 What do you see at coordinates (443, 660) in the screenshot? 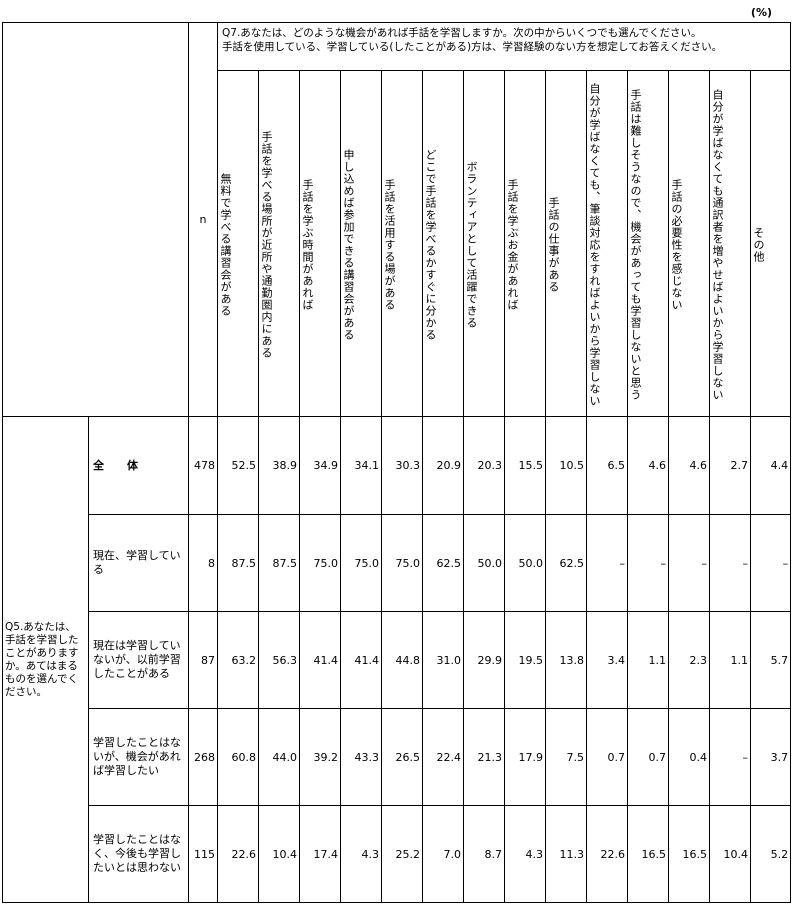
I see `value-cell: 31.0` at bounding box center [443, 660].